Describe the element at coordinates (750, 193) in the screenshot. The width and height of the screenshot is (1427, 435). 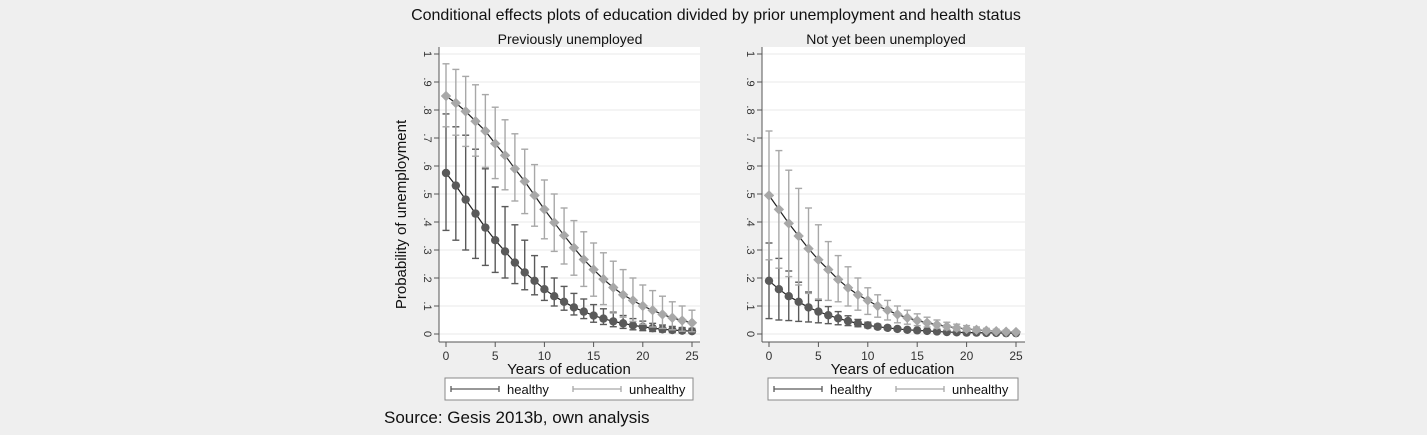
I see `y-tick-label: .5` at that location.